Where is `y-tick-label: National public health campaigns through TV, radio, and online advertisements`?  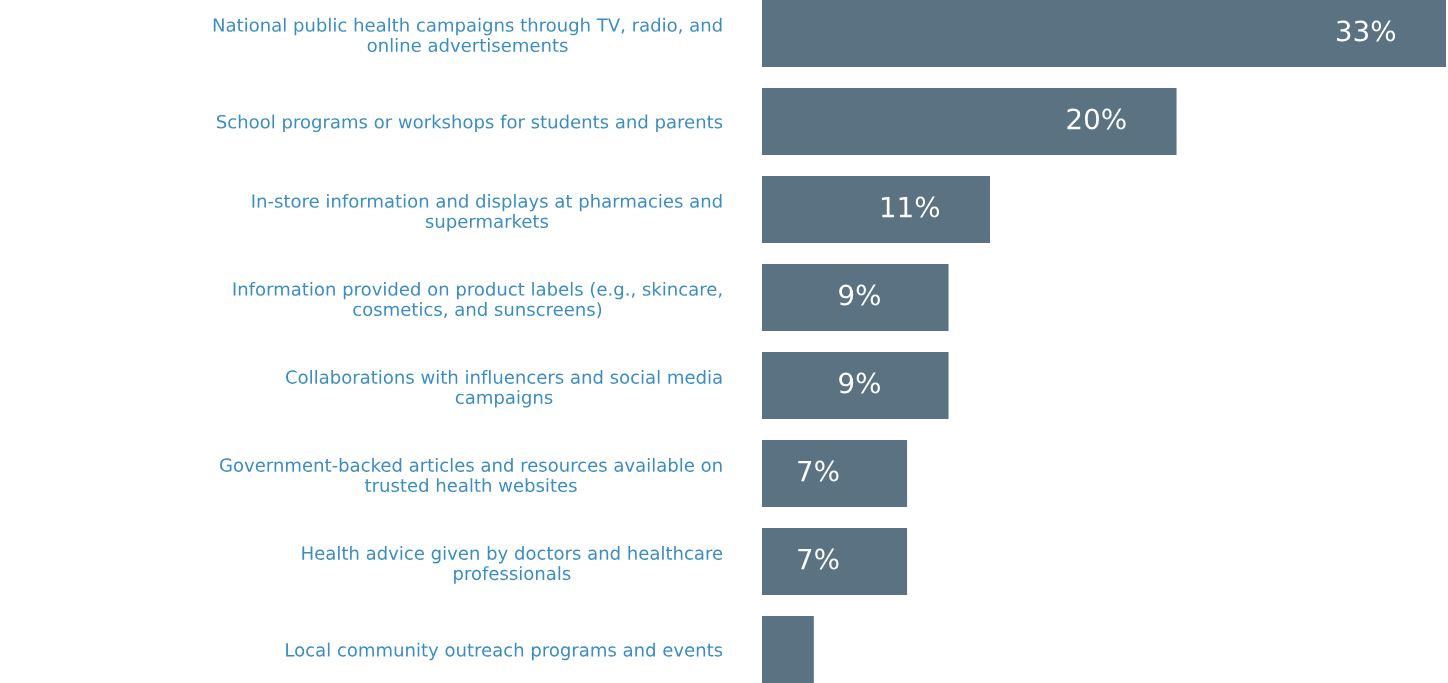 y-tick-label: National public health campaigns through TV, radio, and online advertisements is located at coordinates (467, 35).